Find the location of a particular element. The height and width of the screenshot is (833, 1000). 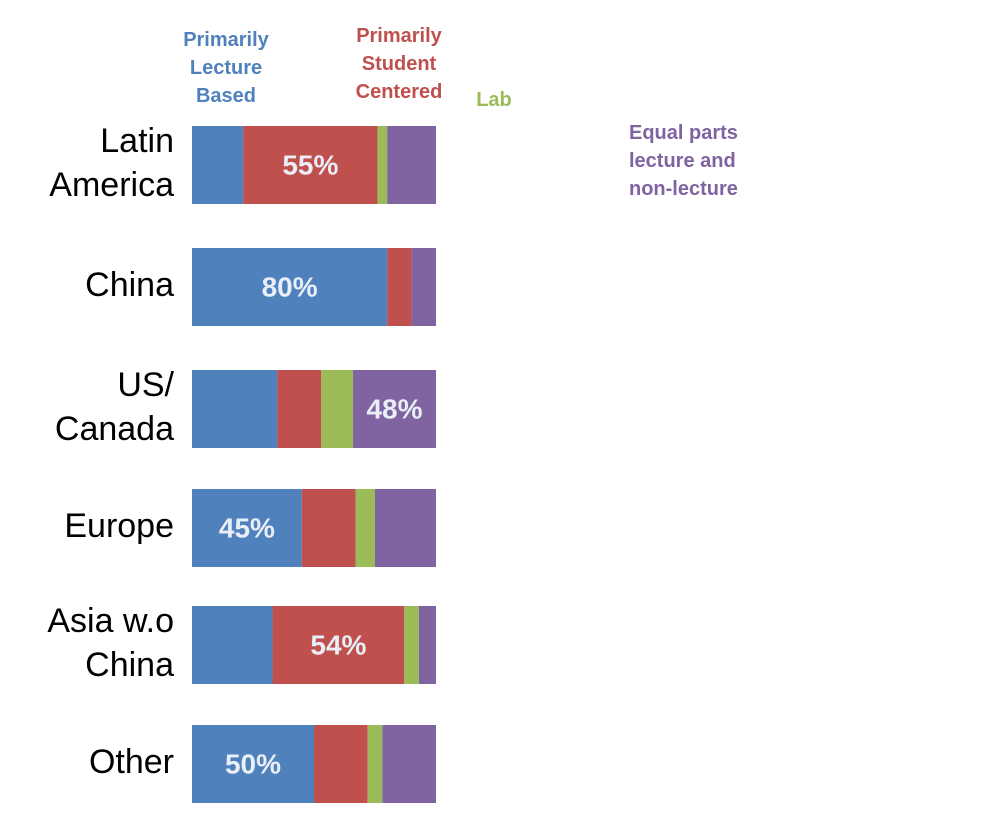

bar-segment-us-canada-lab is located at coordinates (337, 409).